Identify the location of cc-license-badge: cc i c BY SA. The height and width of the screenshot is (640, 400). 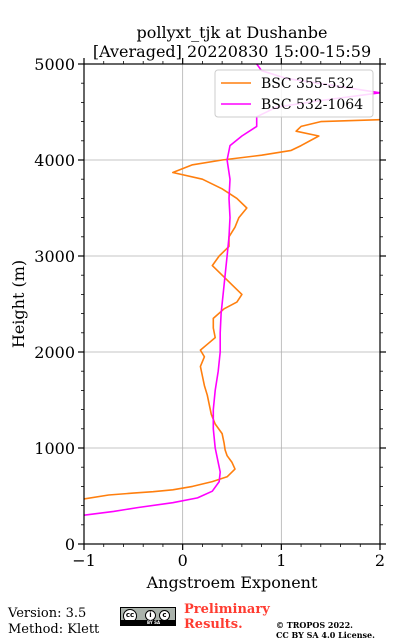
(148, 616).